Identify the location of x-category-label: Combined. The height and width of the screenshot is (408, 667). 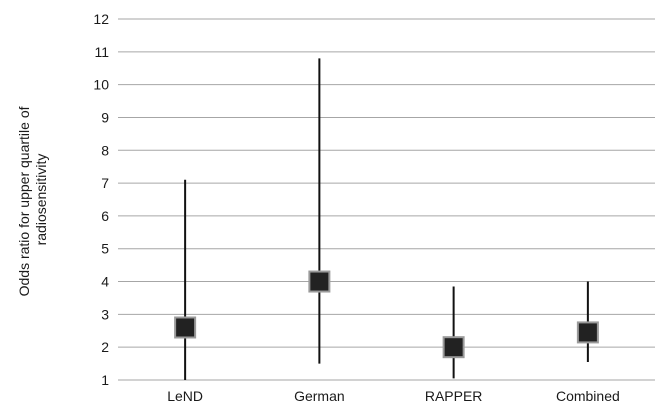
(588, 396).